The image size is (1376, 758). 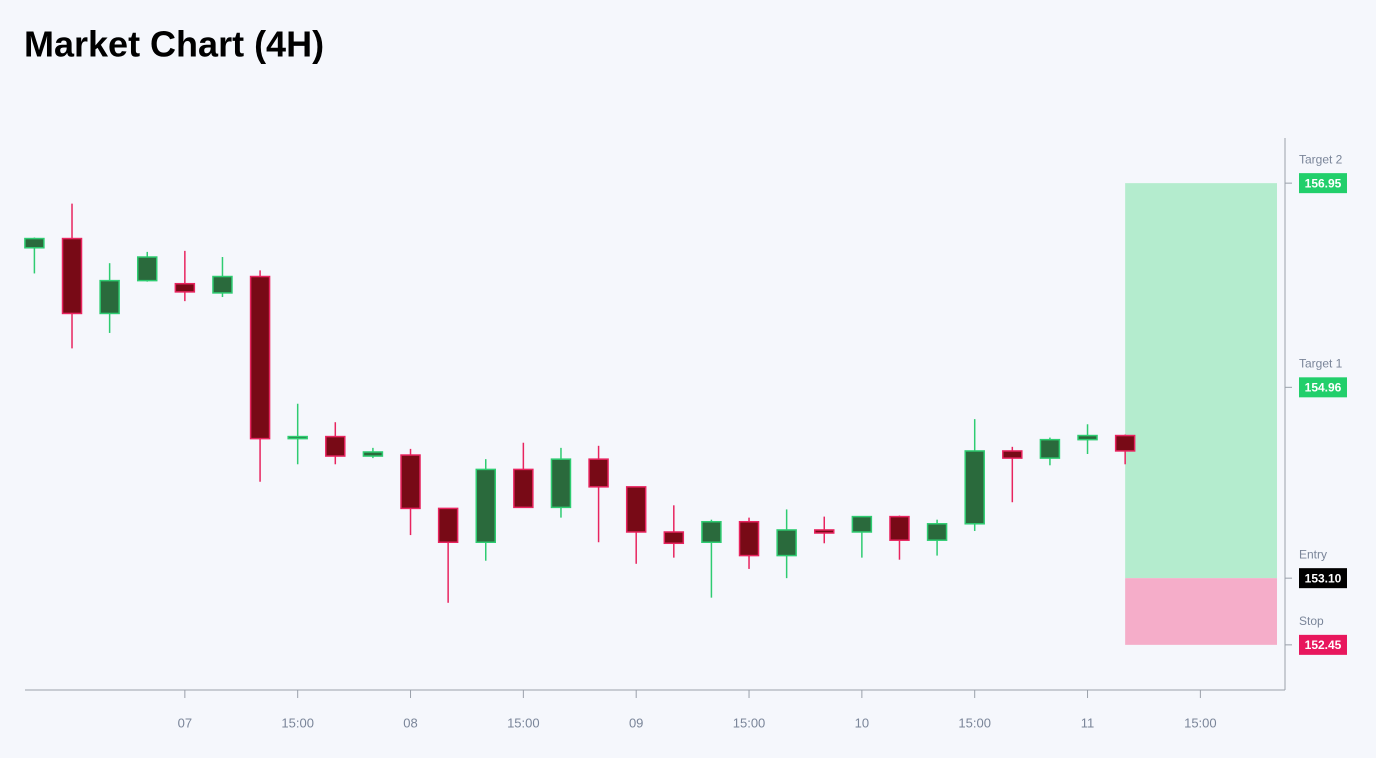 I want to click on profit-zone, so click(x=1201, y=381).